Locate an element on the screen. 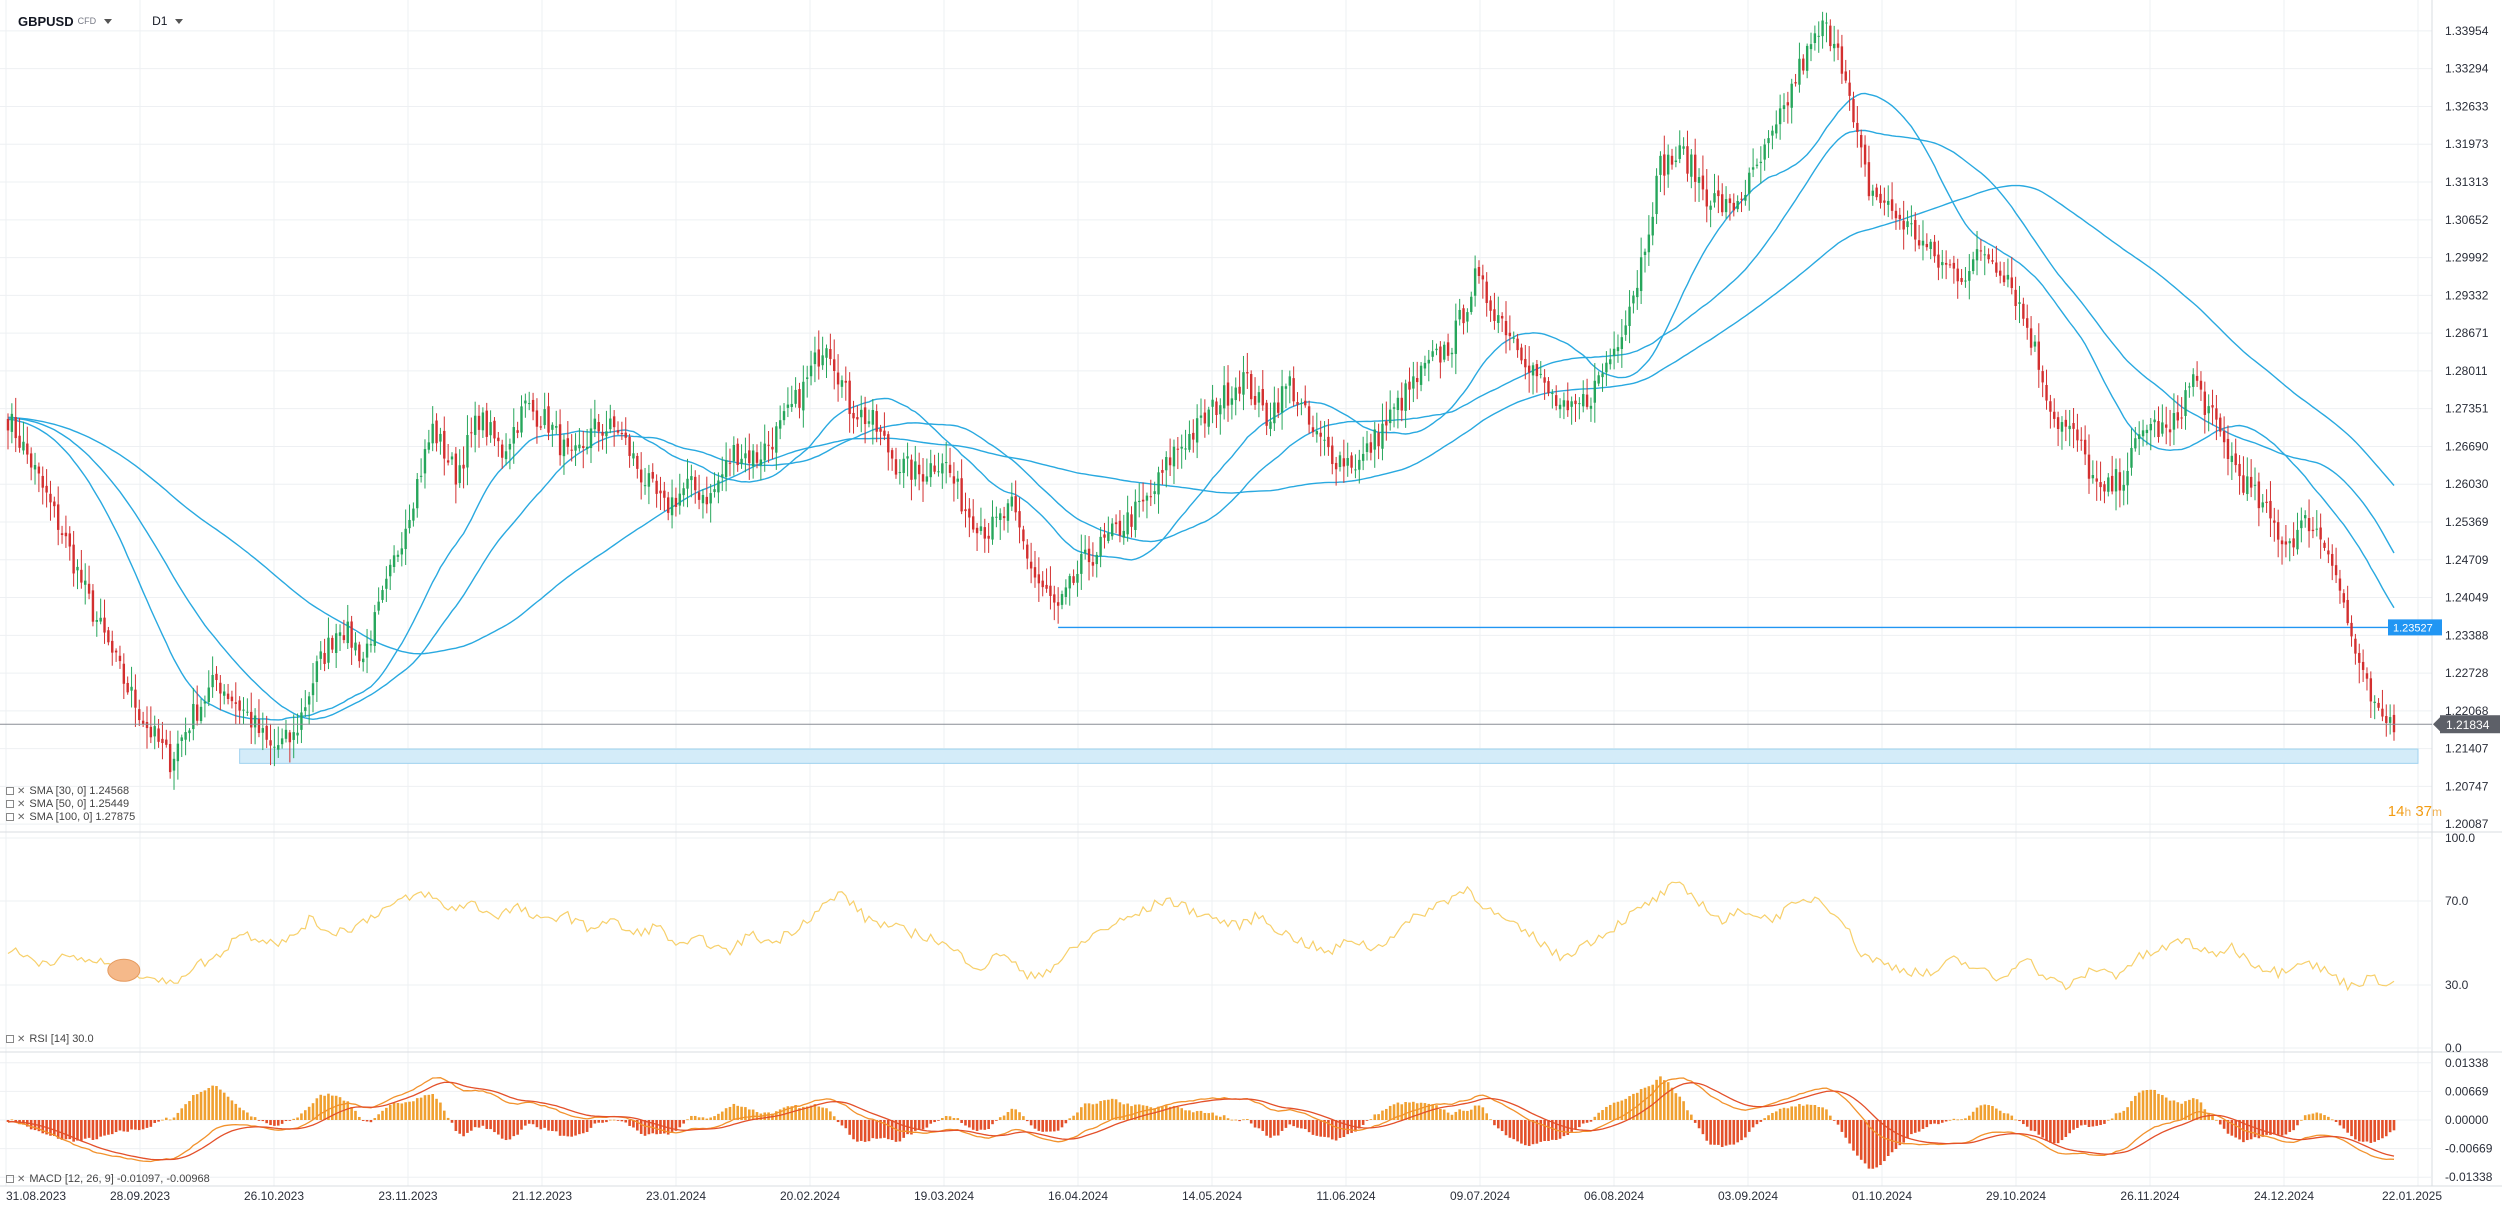  symbol-name: GBPUSD is located at coordinates (46, 21).